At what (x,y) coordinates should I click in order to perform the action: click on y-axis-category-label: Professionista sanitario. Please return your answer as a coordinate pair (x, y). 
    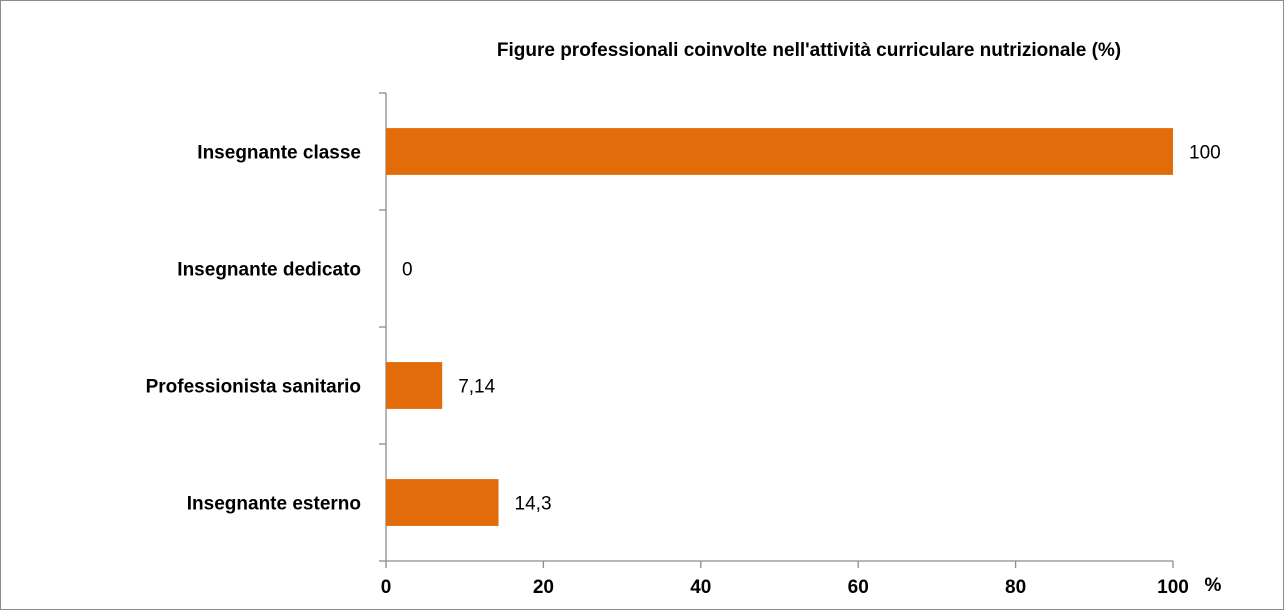
    Looking at the image, I should click on (253, 387).